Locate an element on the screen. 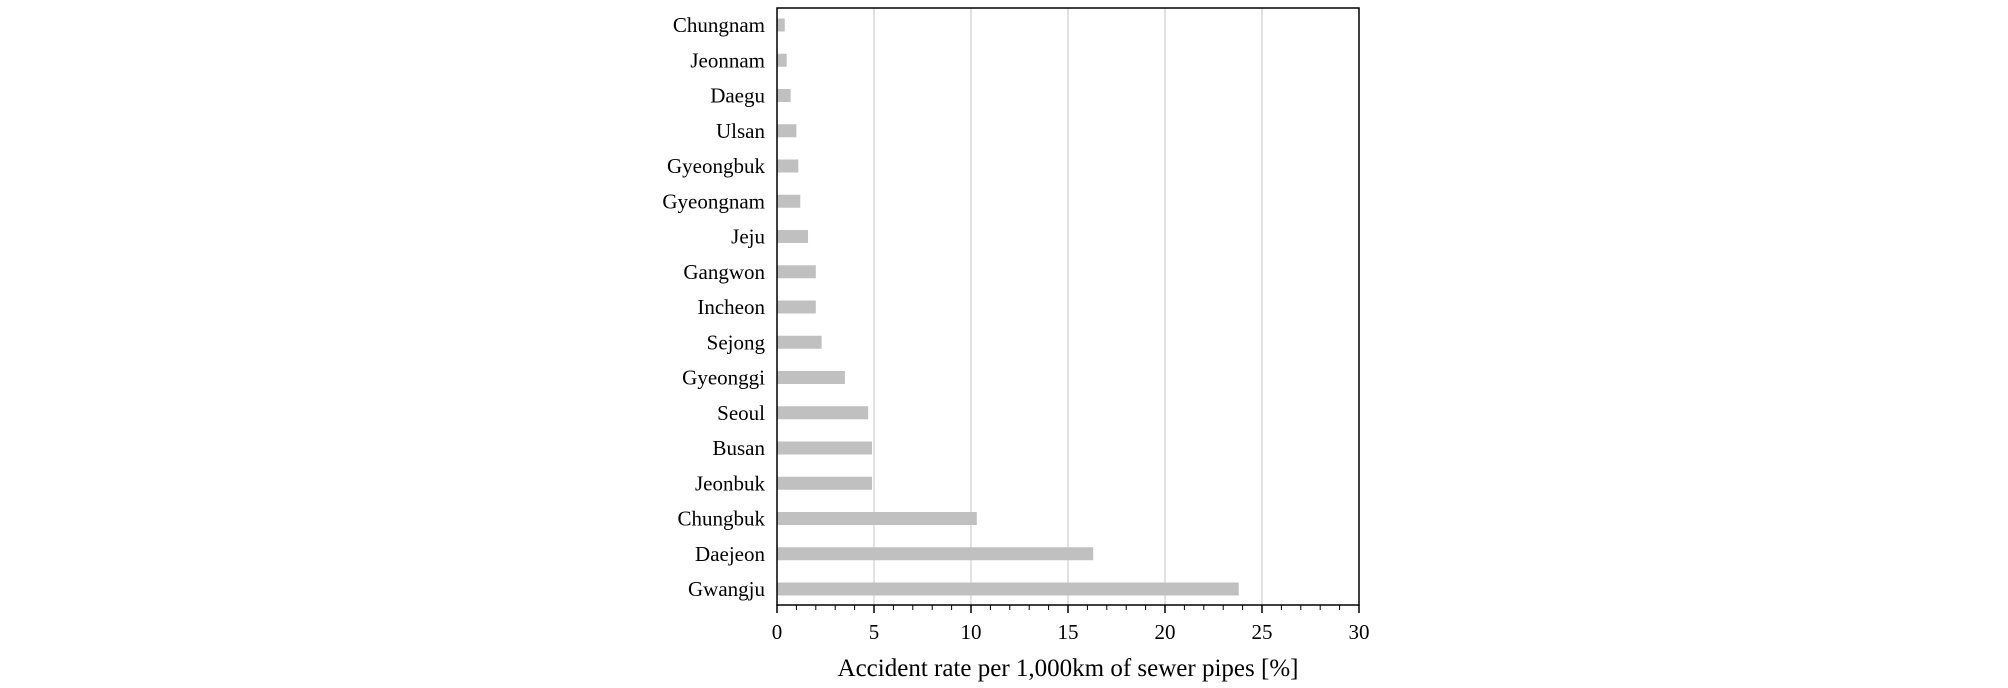  category-label: Jeonnam is located at coordinates (727, 60).